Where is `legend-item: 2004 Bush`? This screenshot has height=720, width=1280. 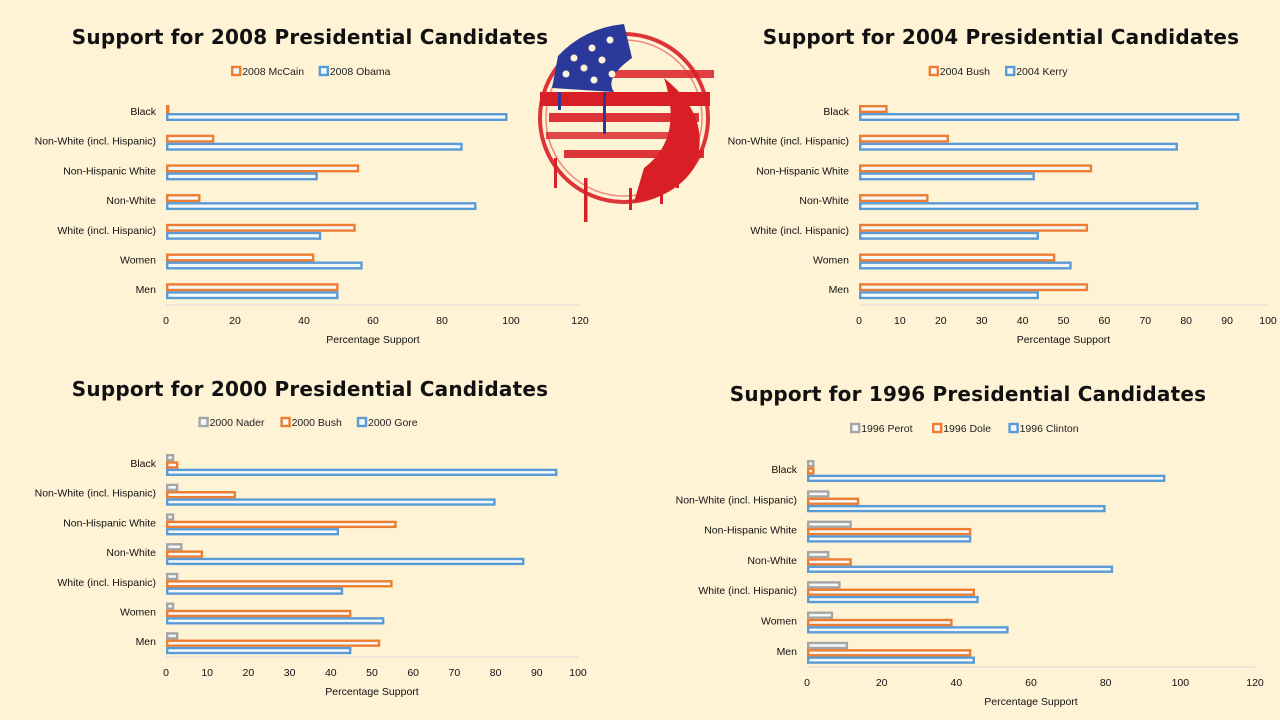
legend-item: 2004 Bush is located at coordinates (959, 71).